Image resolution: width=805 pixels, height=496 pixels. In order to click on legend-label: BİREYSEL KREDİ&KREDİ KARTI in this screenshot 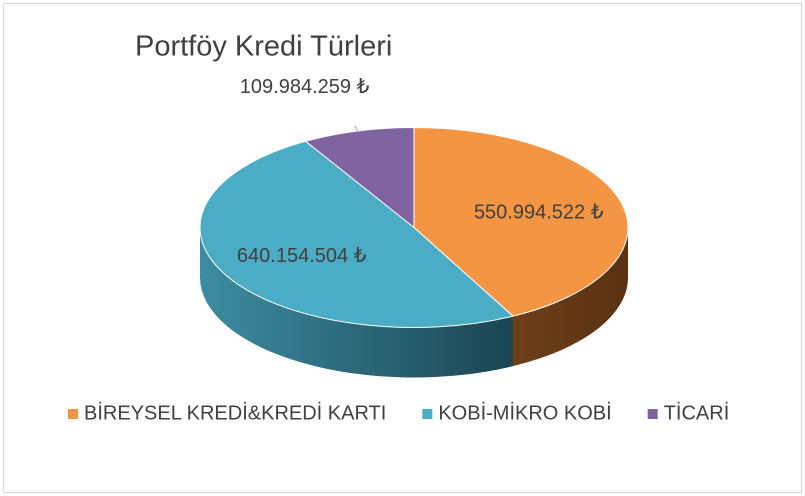, I will do `click(235, 412)`.